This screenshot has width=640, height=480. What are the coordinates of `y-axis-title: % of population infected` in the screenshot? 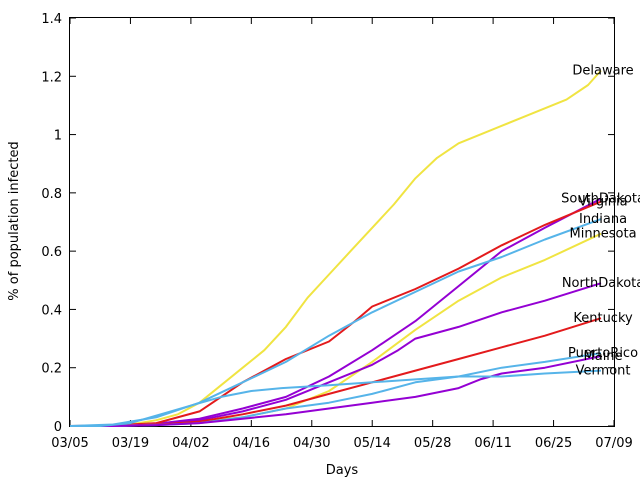 It's located at (14, 220).